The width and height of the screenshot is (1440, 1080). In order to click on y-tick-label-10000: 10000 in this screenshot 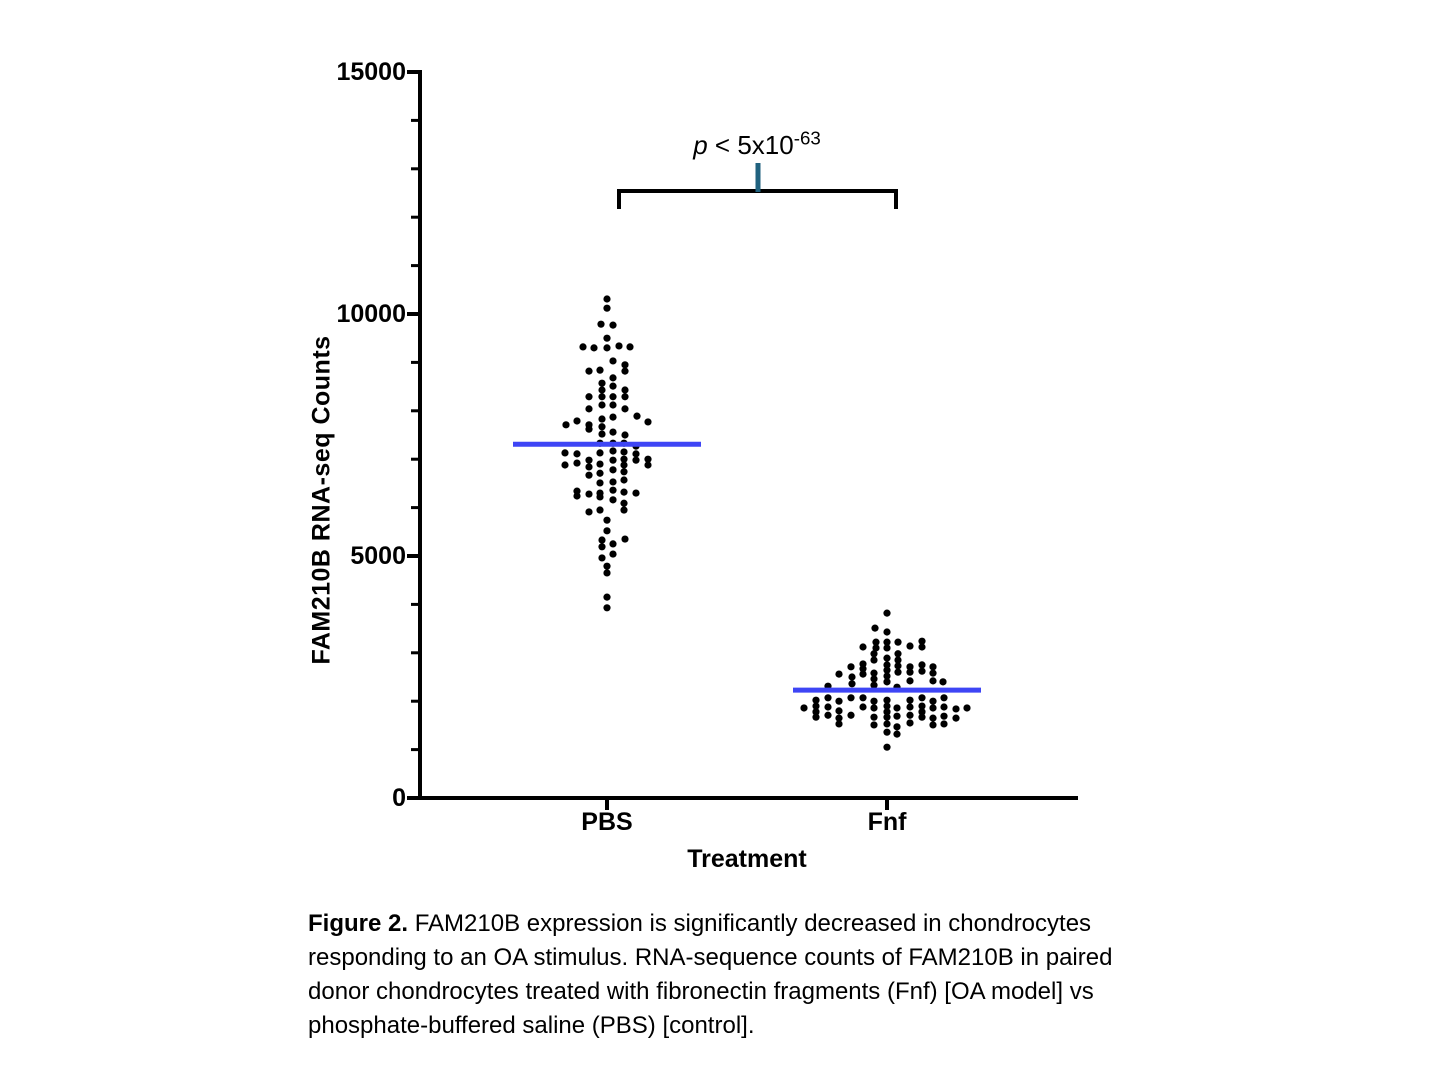, I will do `click(371, 314)`.